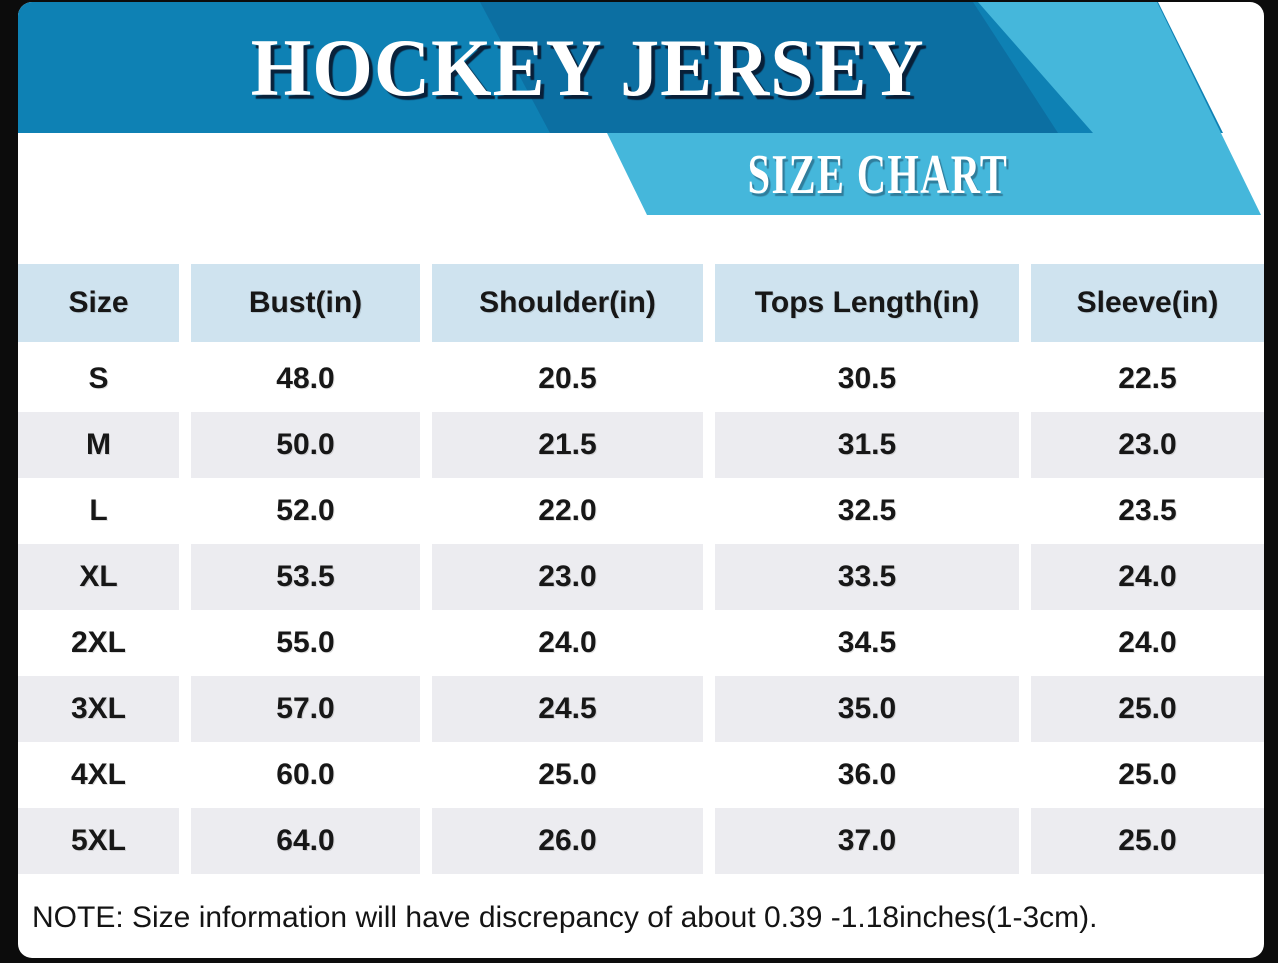  I want to click on tops-length-cell: 31.5, so click(867, 445).